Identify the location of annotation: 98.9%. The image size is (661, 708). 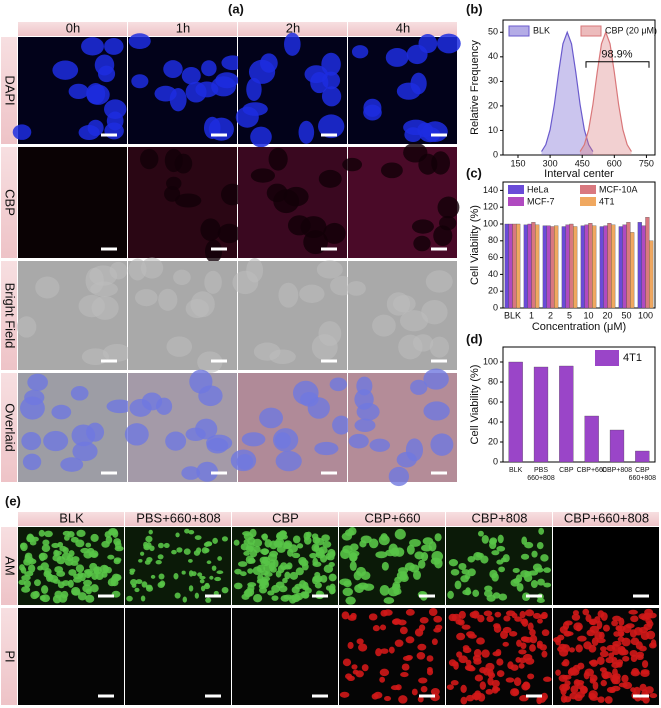
(616, 55).